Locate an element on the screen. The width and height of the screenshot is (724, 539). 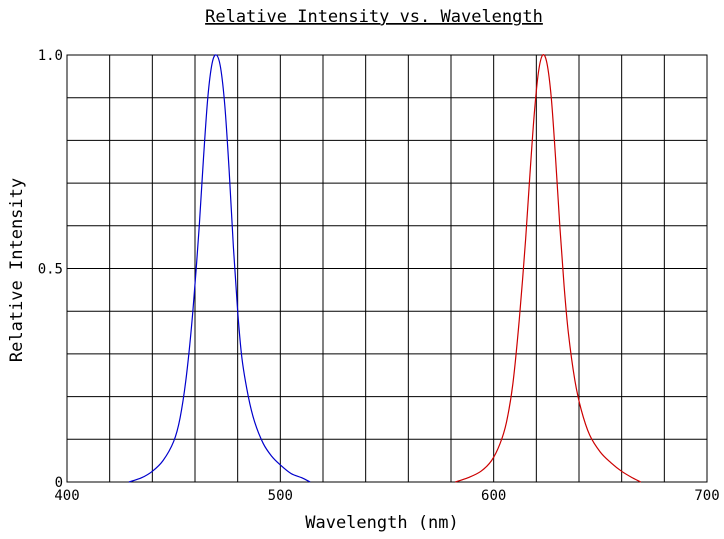
y-tick-label-0: 0 is located at coordinates (59, 483).